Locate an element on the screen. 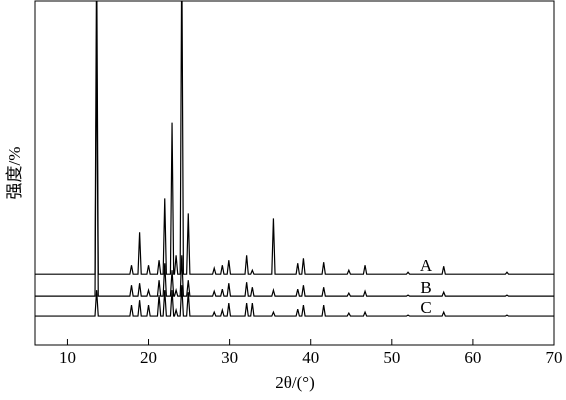 This screenshot has height=400, width=566. series-label: C is located at coordinates (425, 307).